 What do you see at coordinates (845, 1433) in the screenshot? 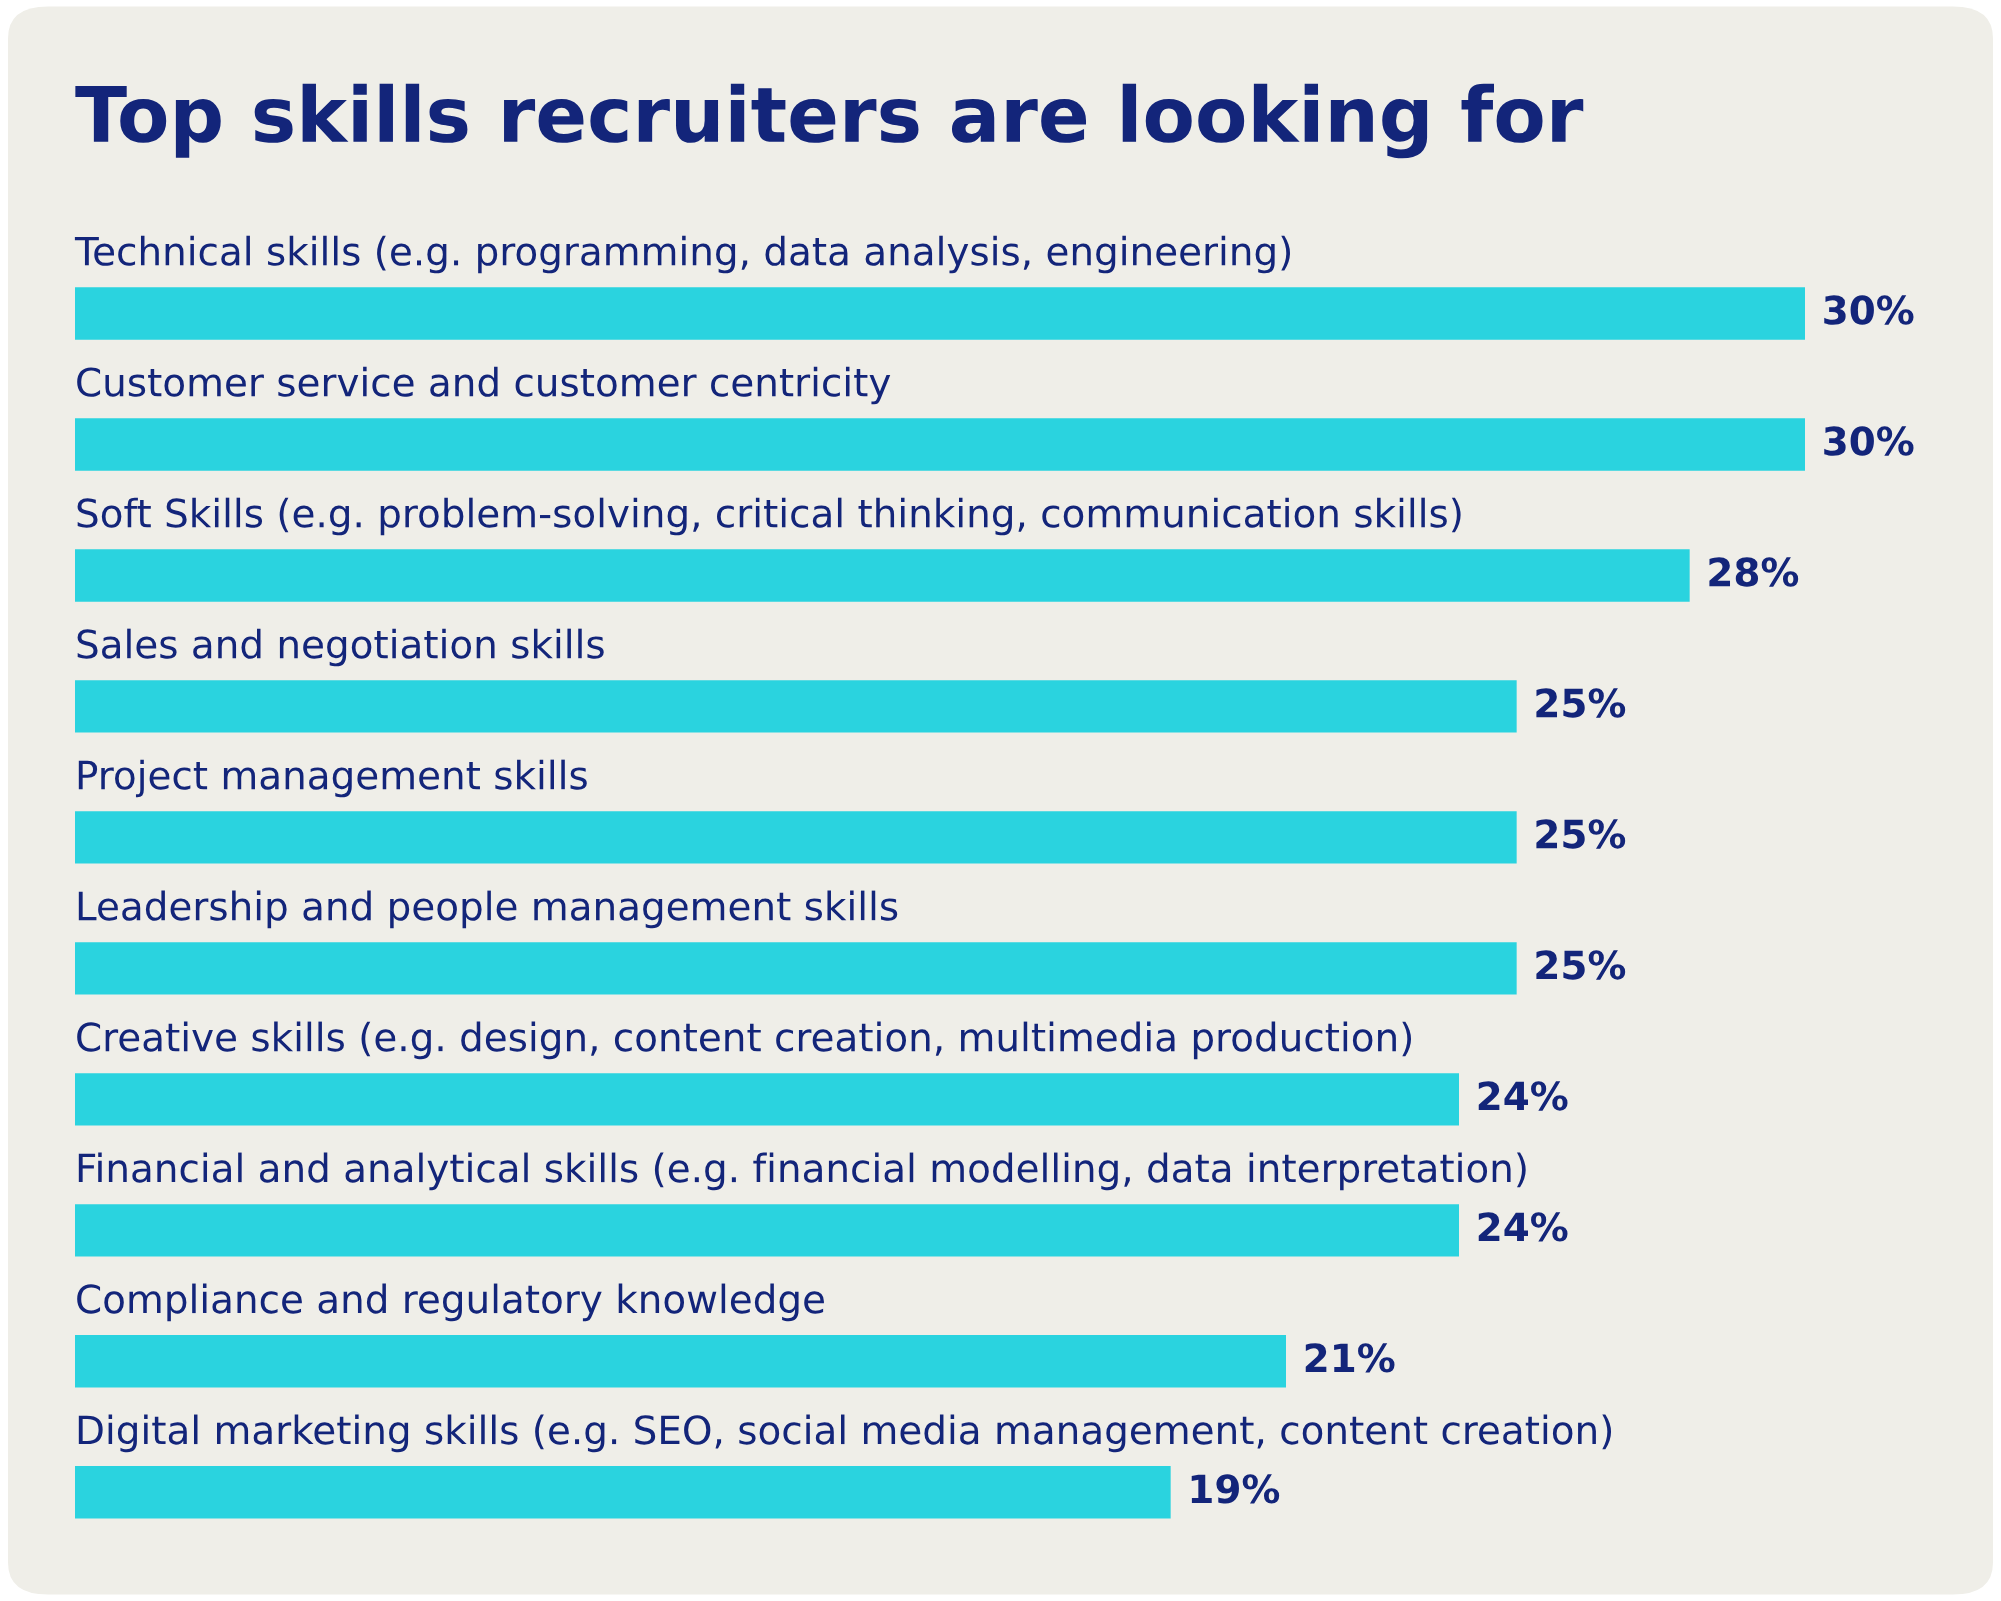
I see `y-tick-label: Digital marketing skills (e.g. SEO, social media management, content creation)` at bounding box center [845, 1433].